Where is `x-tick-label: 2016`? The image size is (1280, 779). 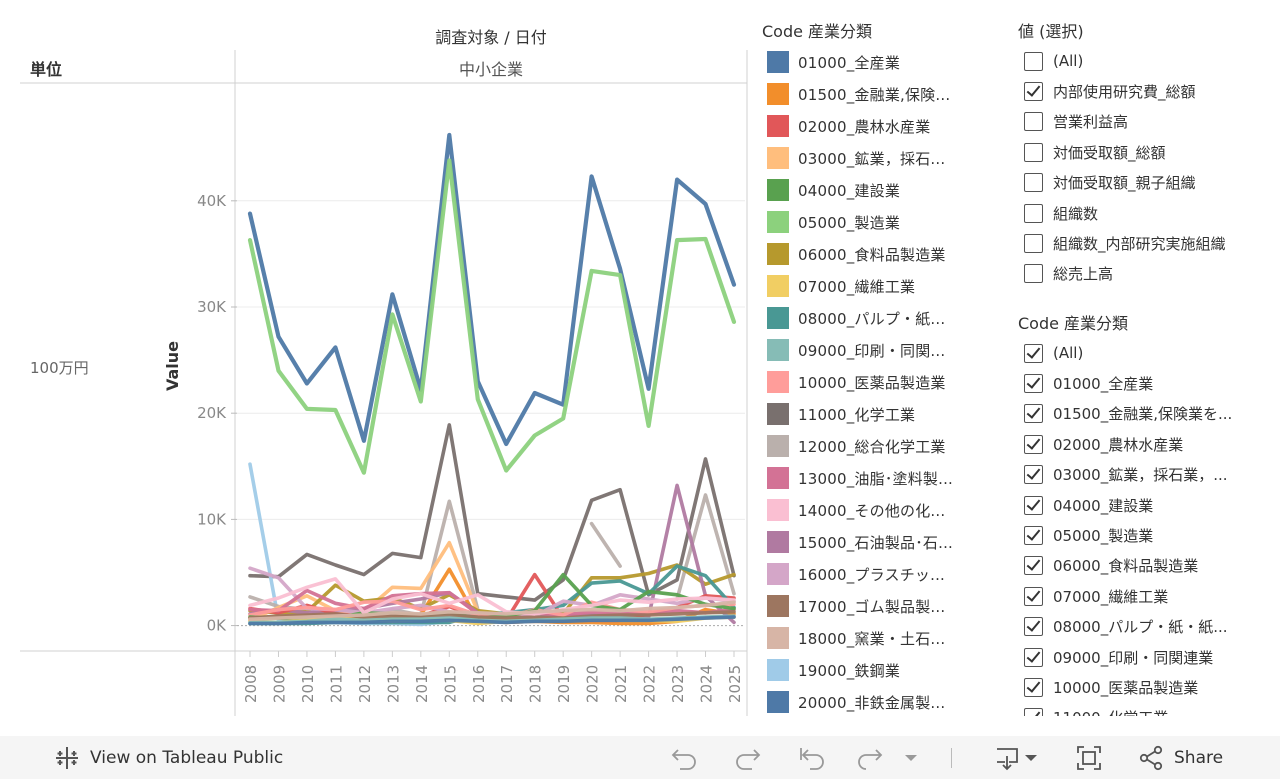 x-tick-label: 2016 is located at coordinates (479, 684).